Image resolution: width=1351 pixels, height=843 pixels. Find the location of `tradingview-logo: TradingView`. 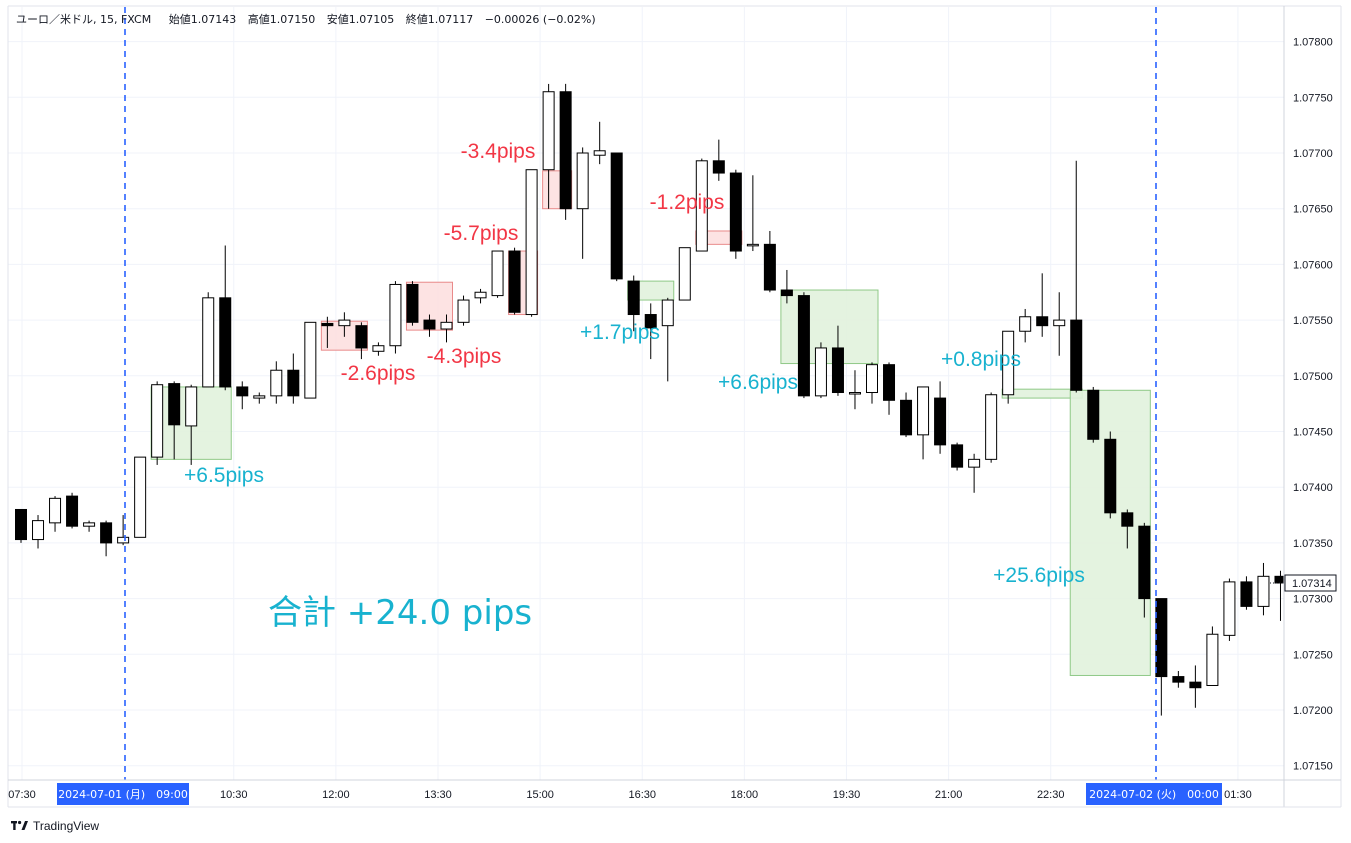

tradingview-logo: TradingView is located at coordinates (55, 826).